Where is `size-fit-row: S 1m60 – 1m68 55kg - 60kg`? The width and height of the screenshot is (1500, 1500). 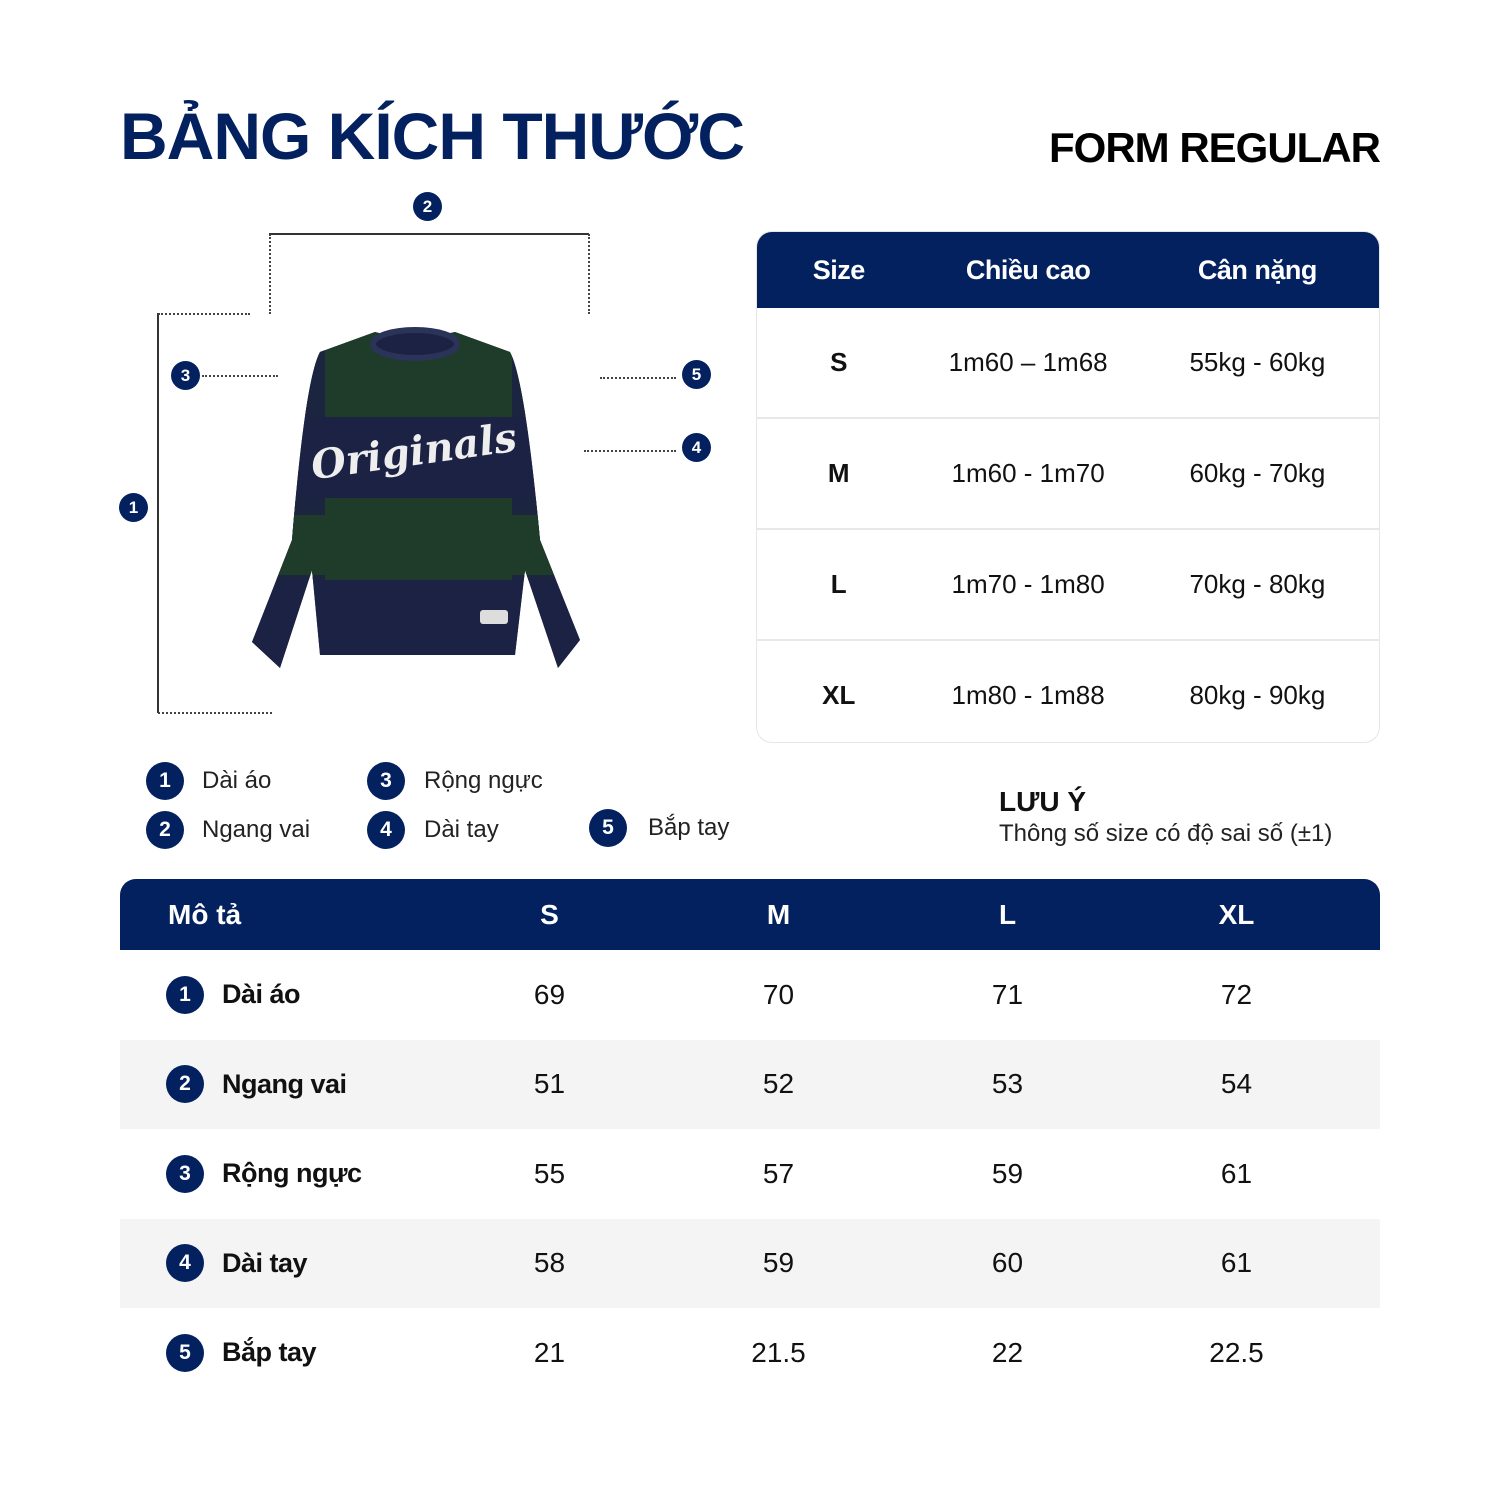
size-fit-row: S 1m60 – 1m68 55kg - 60kg is located at coordinates (1068, 362).